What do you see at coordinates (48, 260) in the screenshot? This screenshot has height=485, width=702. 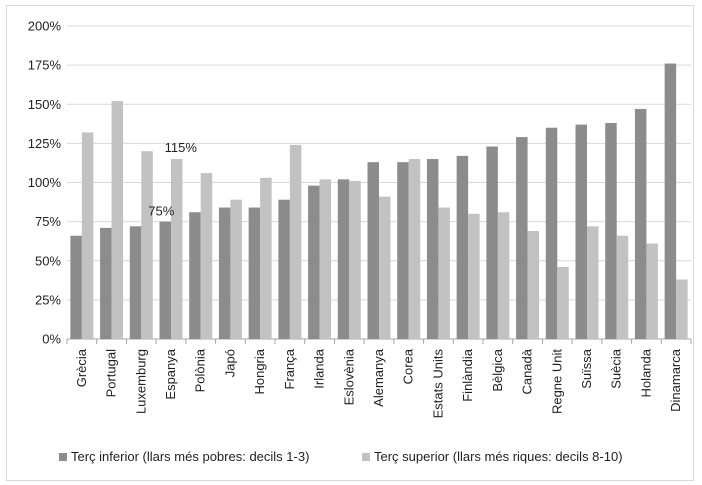 I see `y-tick-label: 50%` at bounding box center [48, 260].